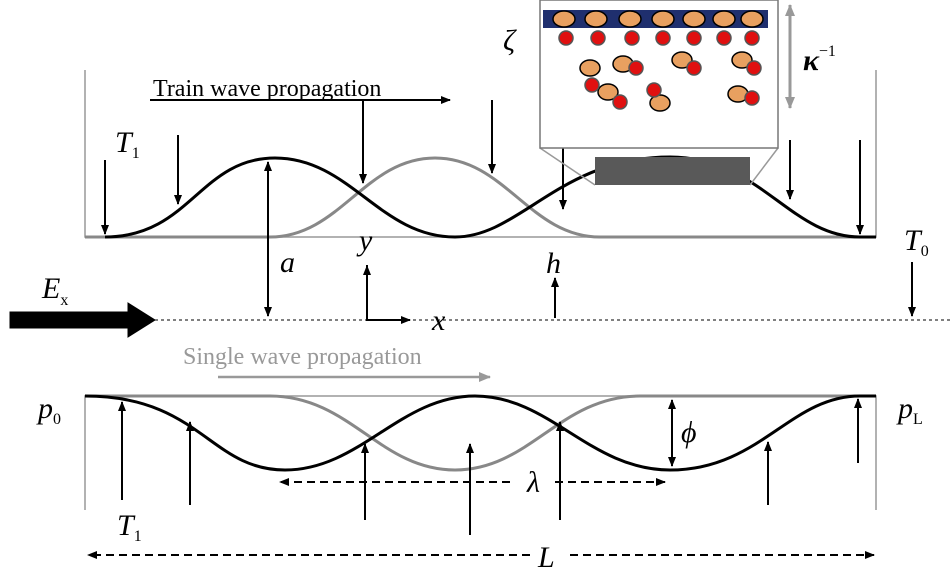 The image size is (951, 580). I want to click on pl-label: pL, so click(909, 410).